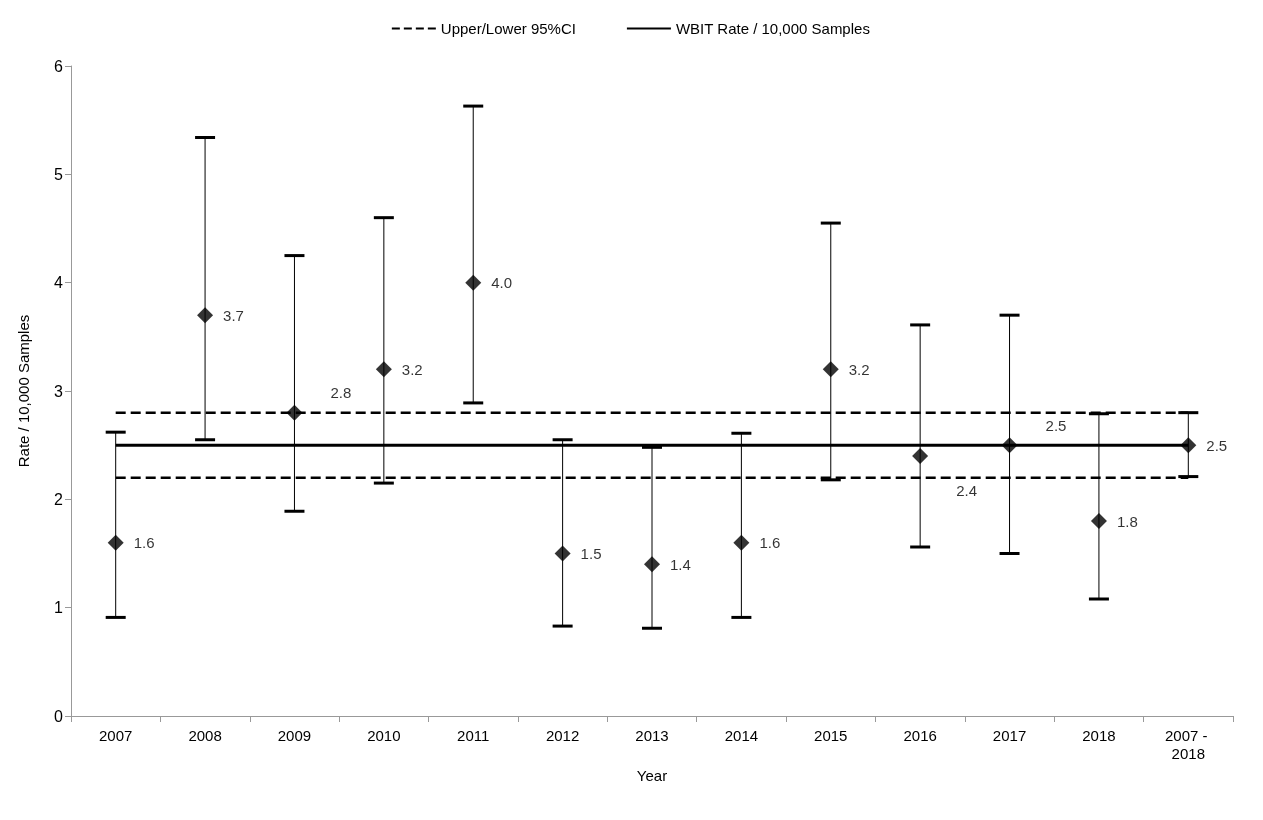 The image size is (1263, 820). What do you see at coordinates (1188, 744) in the screenshot?
I see `x-tick-label: 2007 - 2018` at bounding box center [1188, 744].